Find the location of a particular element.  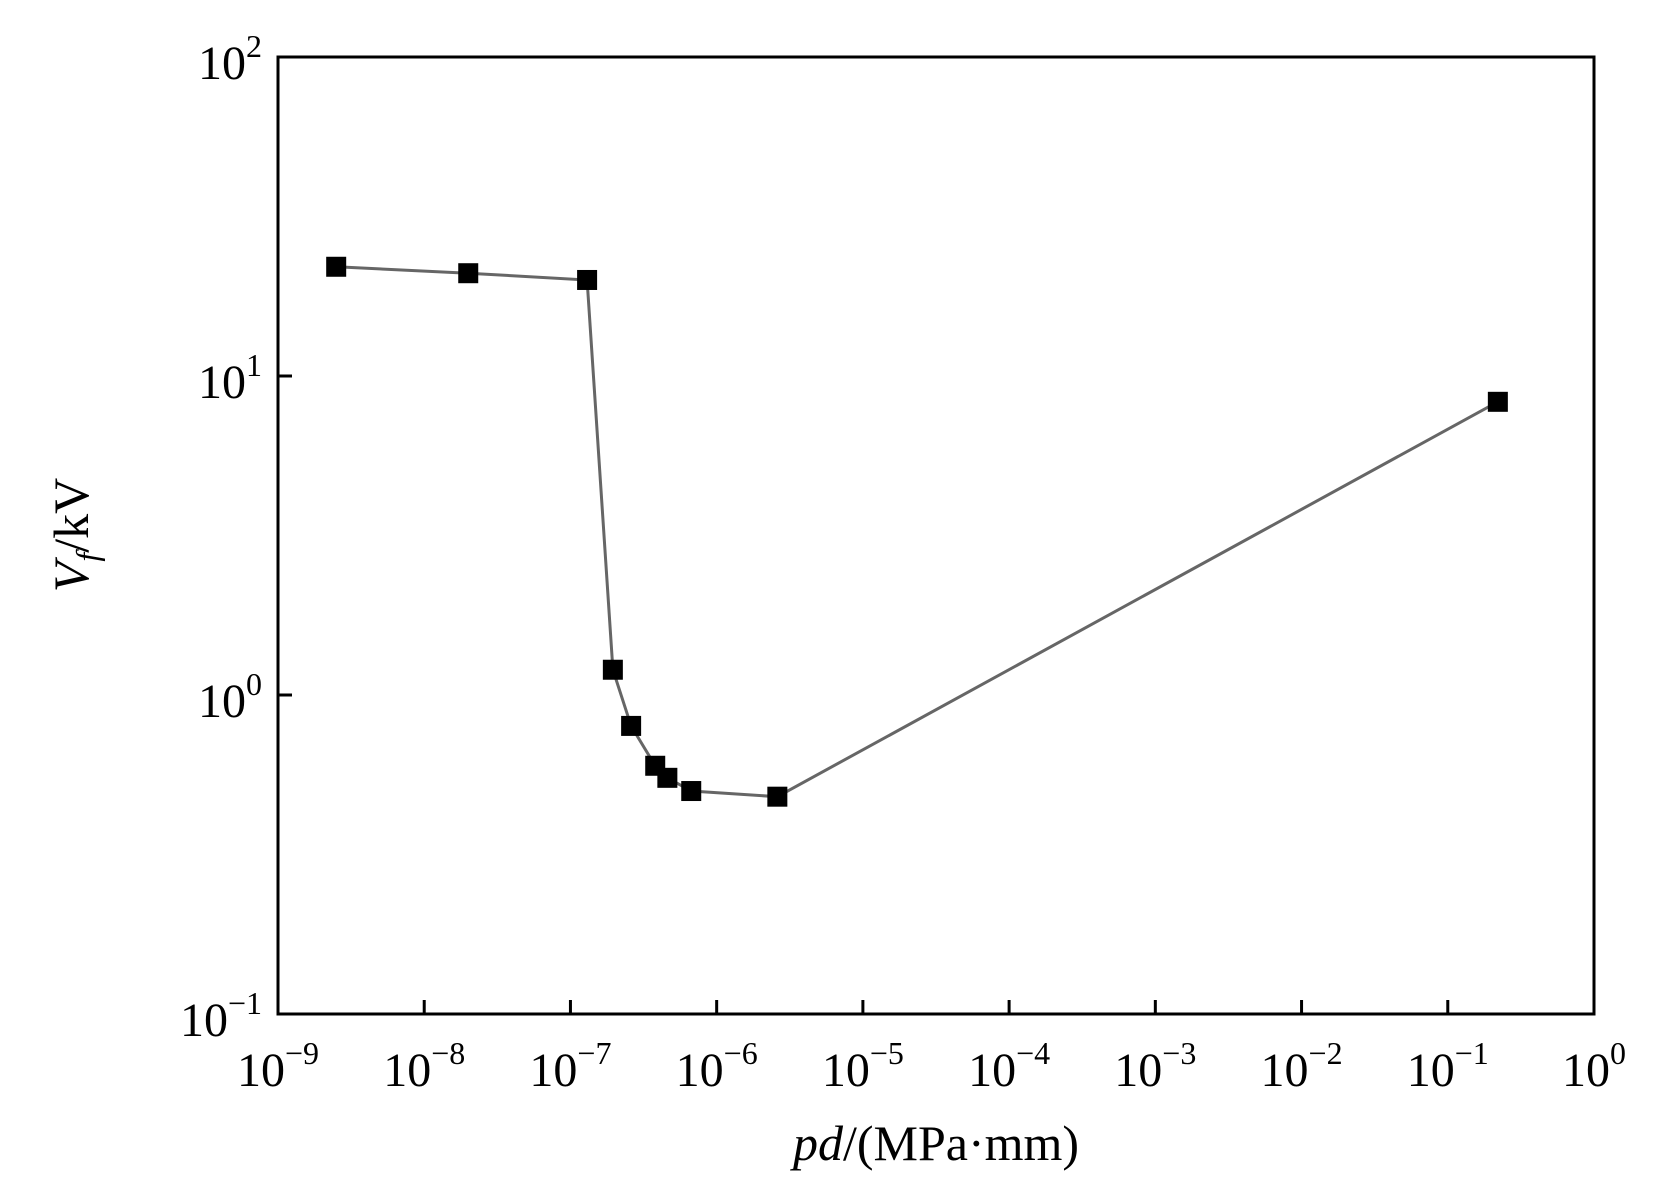

x-tick-label-1: 10⁻⁸ is located at coordinates (424, 1066).